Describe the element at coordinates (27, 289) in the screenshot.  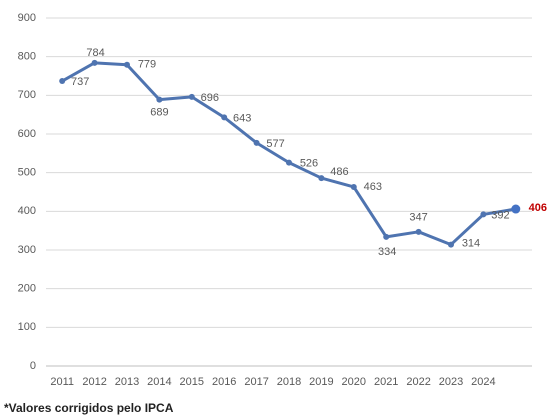
I see `y-tick-label: 200` at that location.